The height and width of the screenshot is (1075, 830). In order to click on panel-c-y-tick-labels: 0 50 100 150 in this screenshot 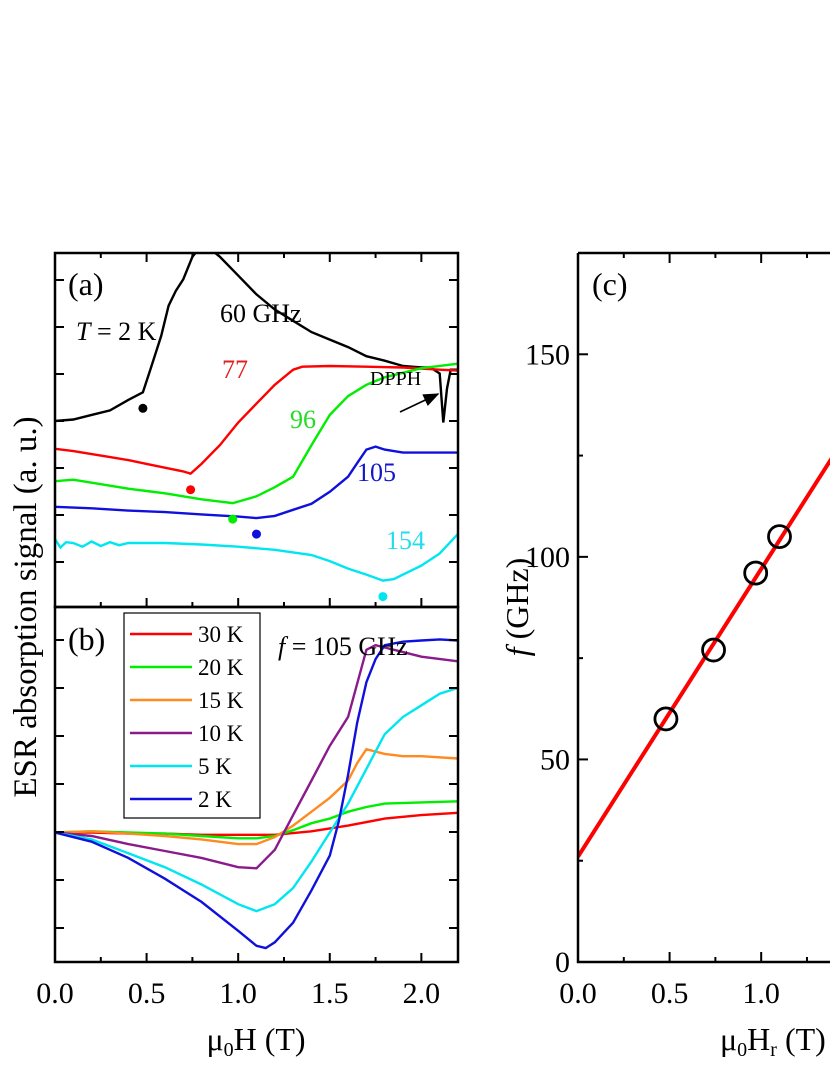, I will do `click(547, 658)`.